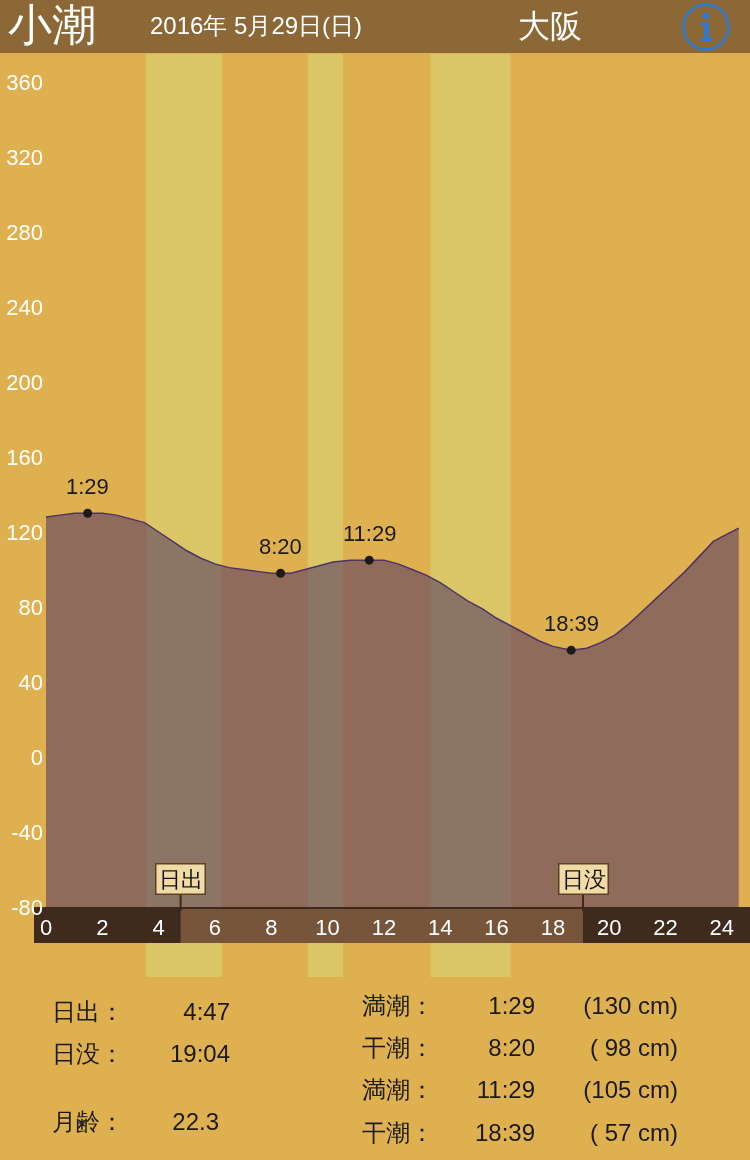 The image size is (750, 1160). What do you see at coordinates (583, 879) in the screenshot?
I see `ref-line-label: 日没` at bounding box center [583, 879].